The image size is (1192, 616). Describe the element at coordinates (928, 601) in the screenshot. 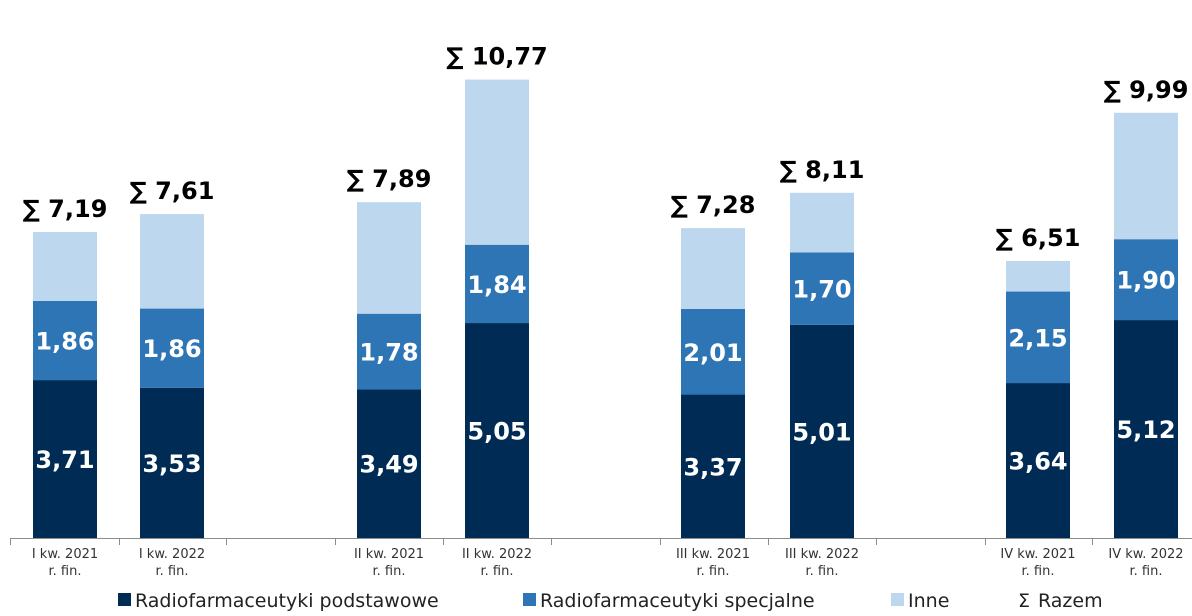

I see `legend-entry-label: Inne` at that location.